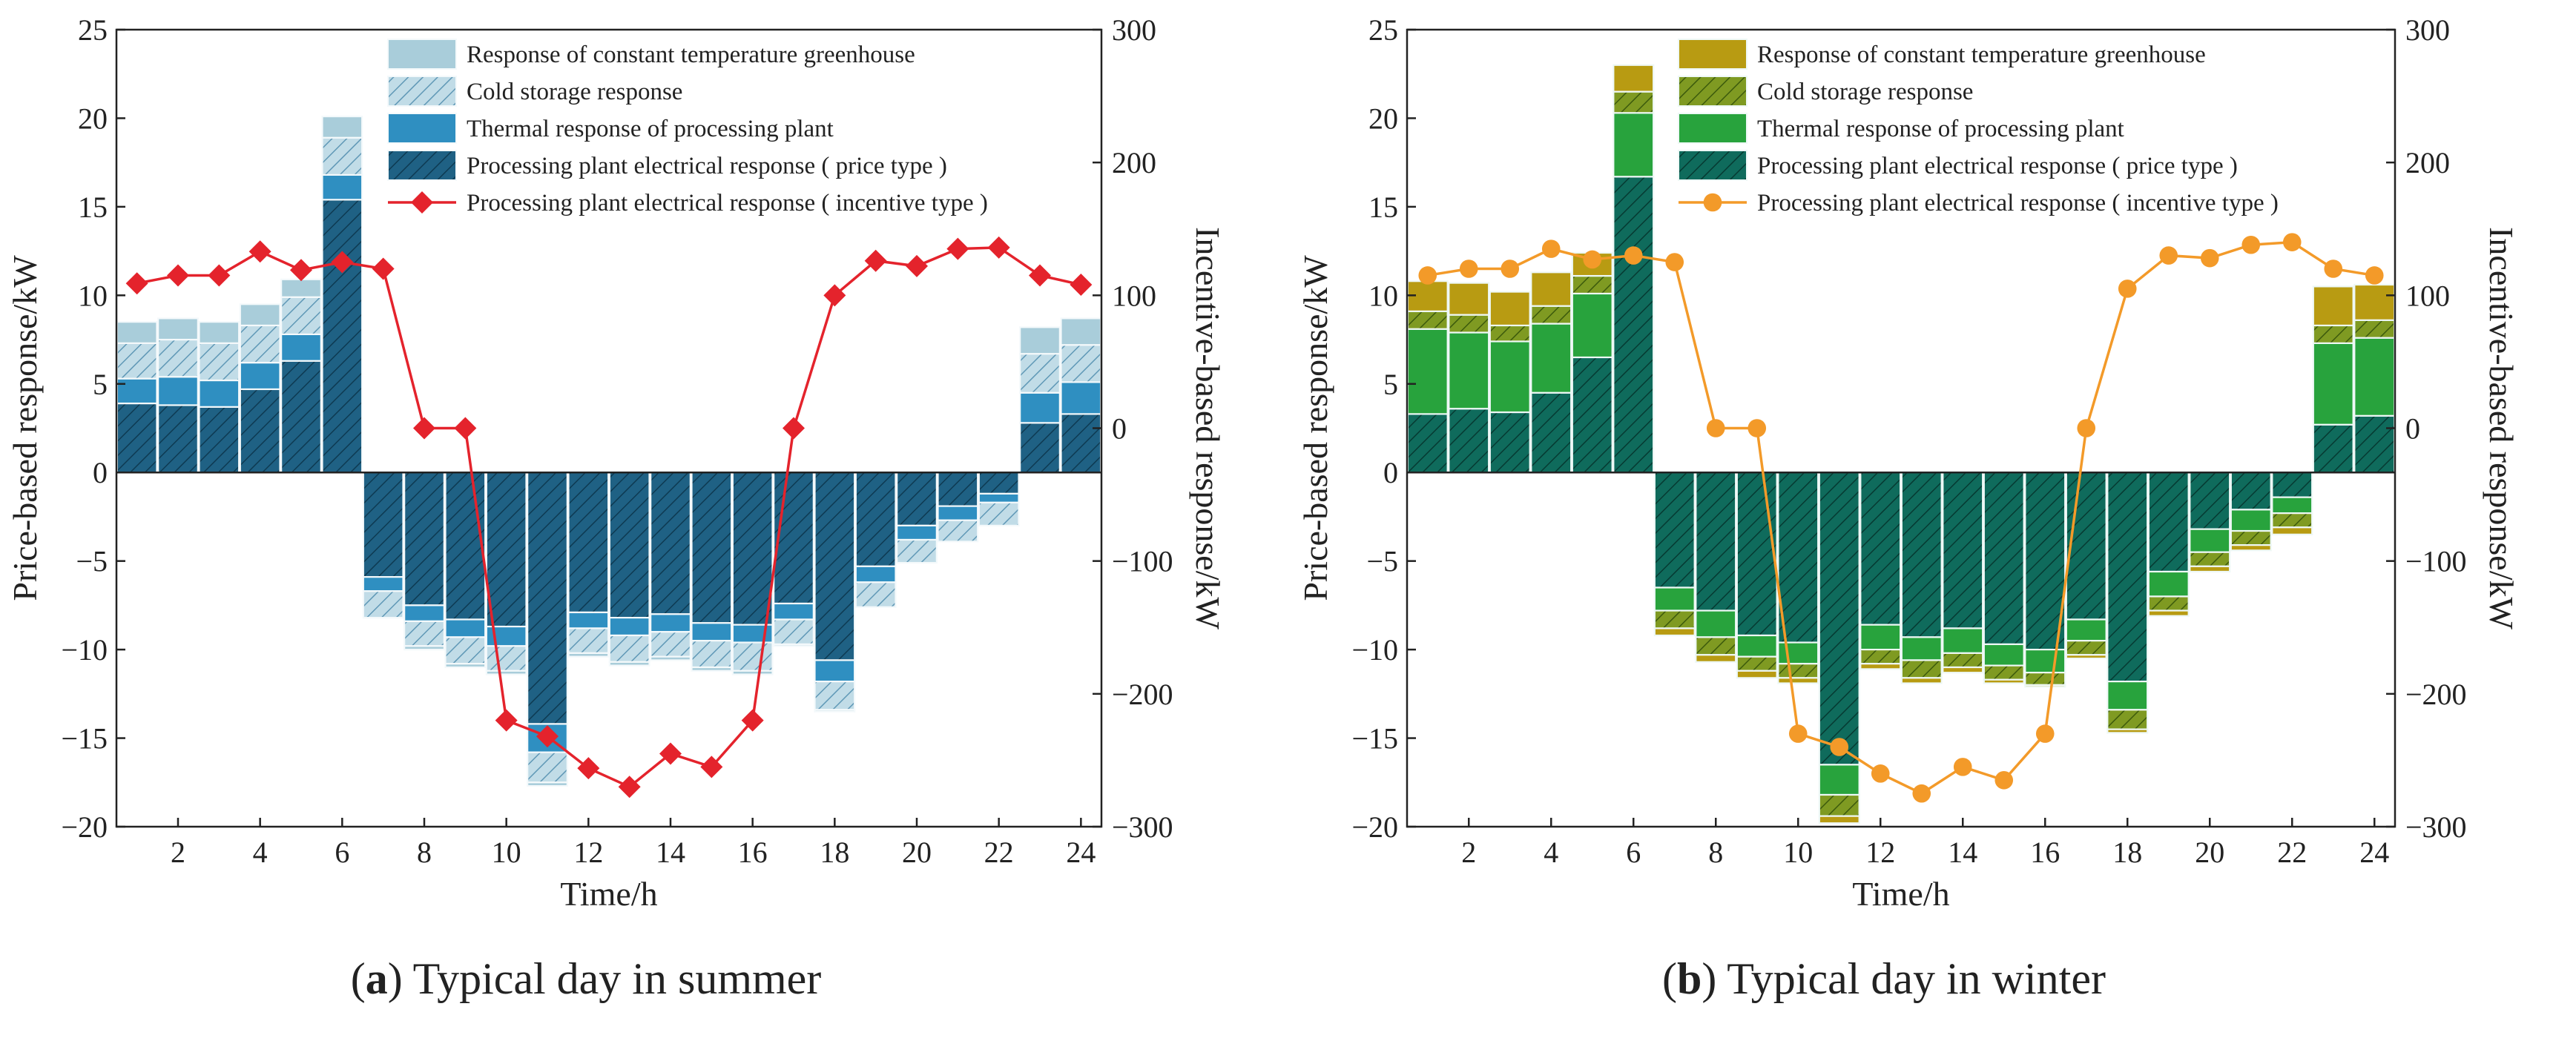 The image size is (2576, 1038). I want to click on bar-electrical-h2, so click(178, 439).